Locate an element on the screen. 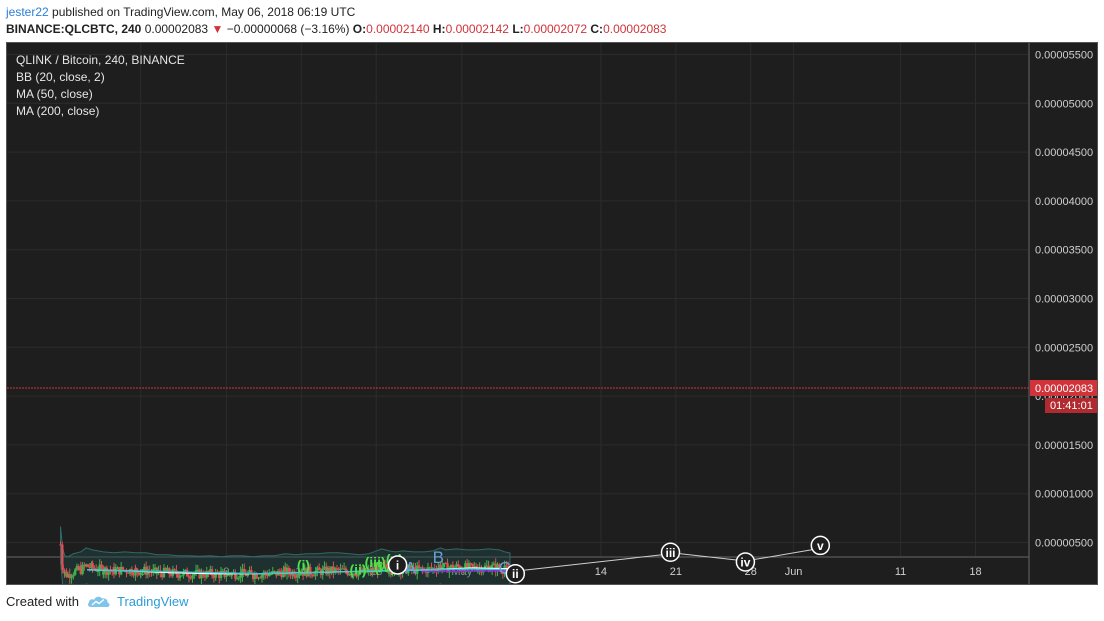 This screenshot has height=621, width=1104. wave-label: A is located at coordinates (411, 568).